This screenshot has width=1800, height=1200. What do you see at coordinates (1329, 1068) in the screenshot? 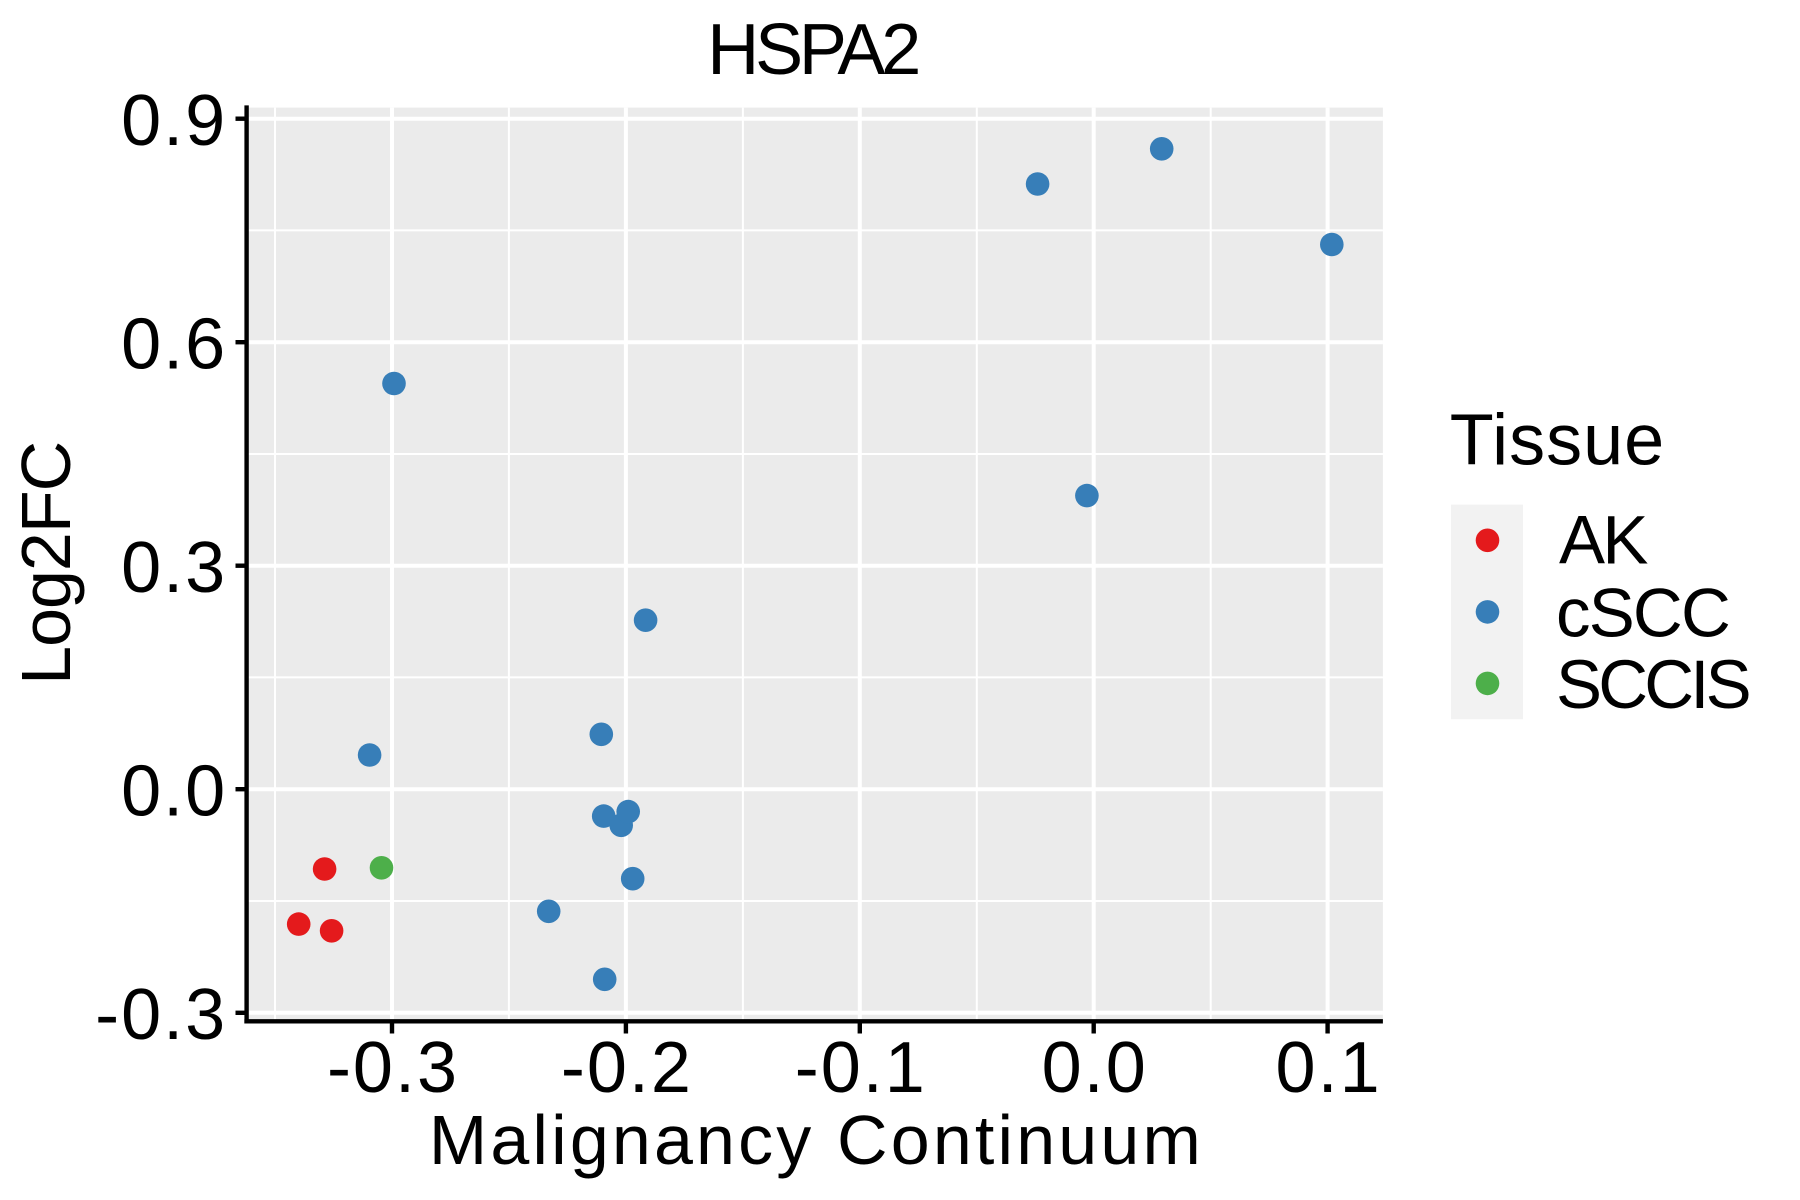
I see `svg-text: 0.1` at bounding box center [1329, 1068].